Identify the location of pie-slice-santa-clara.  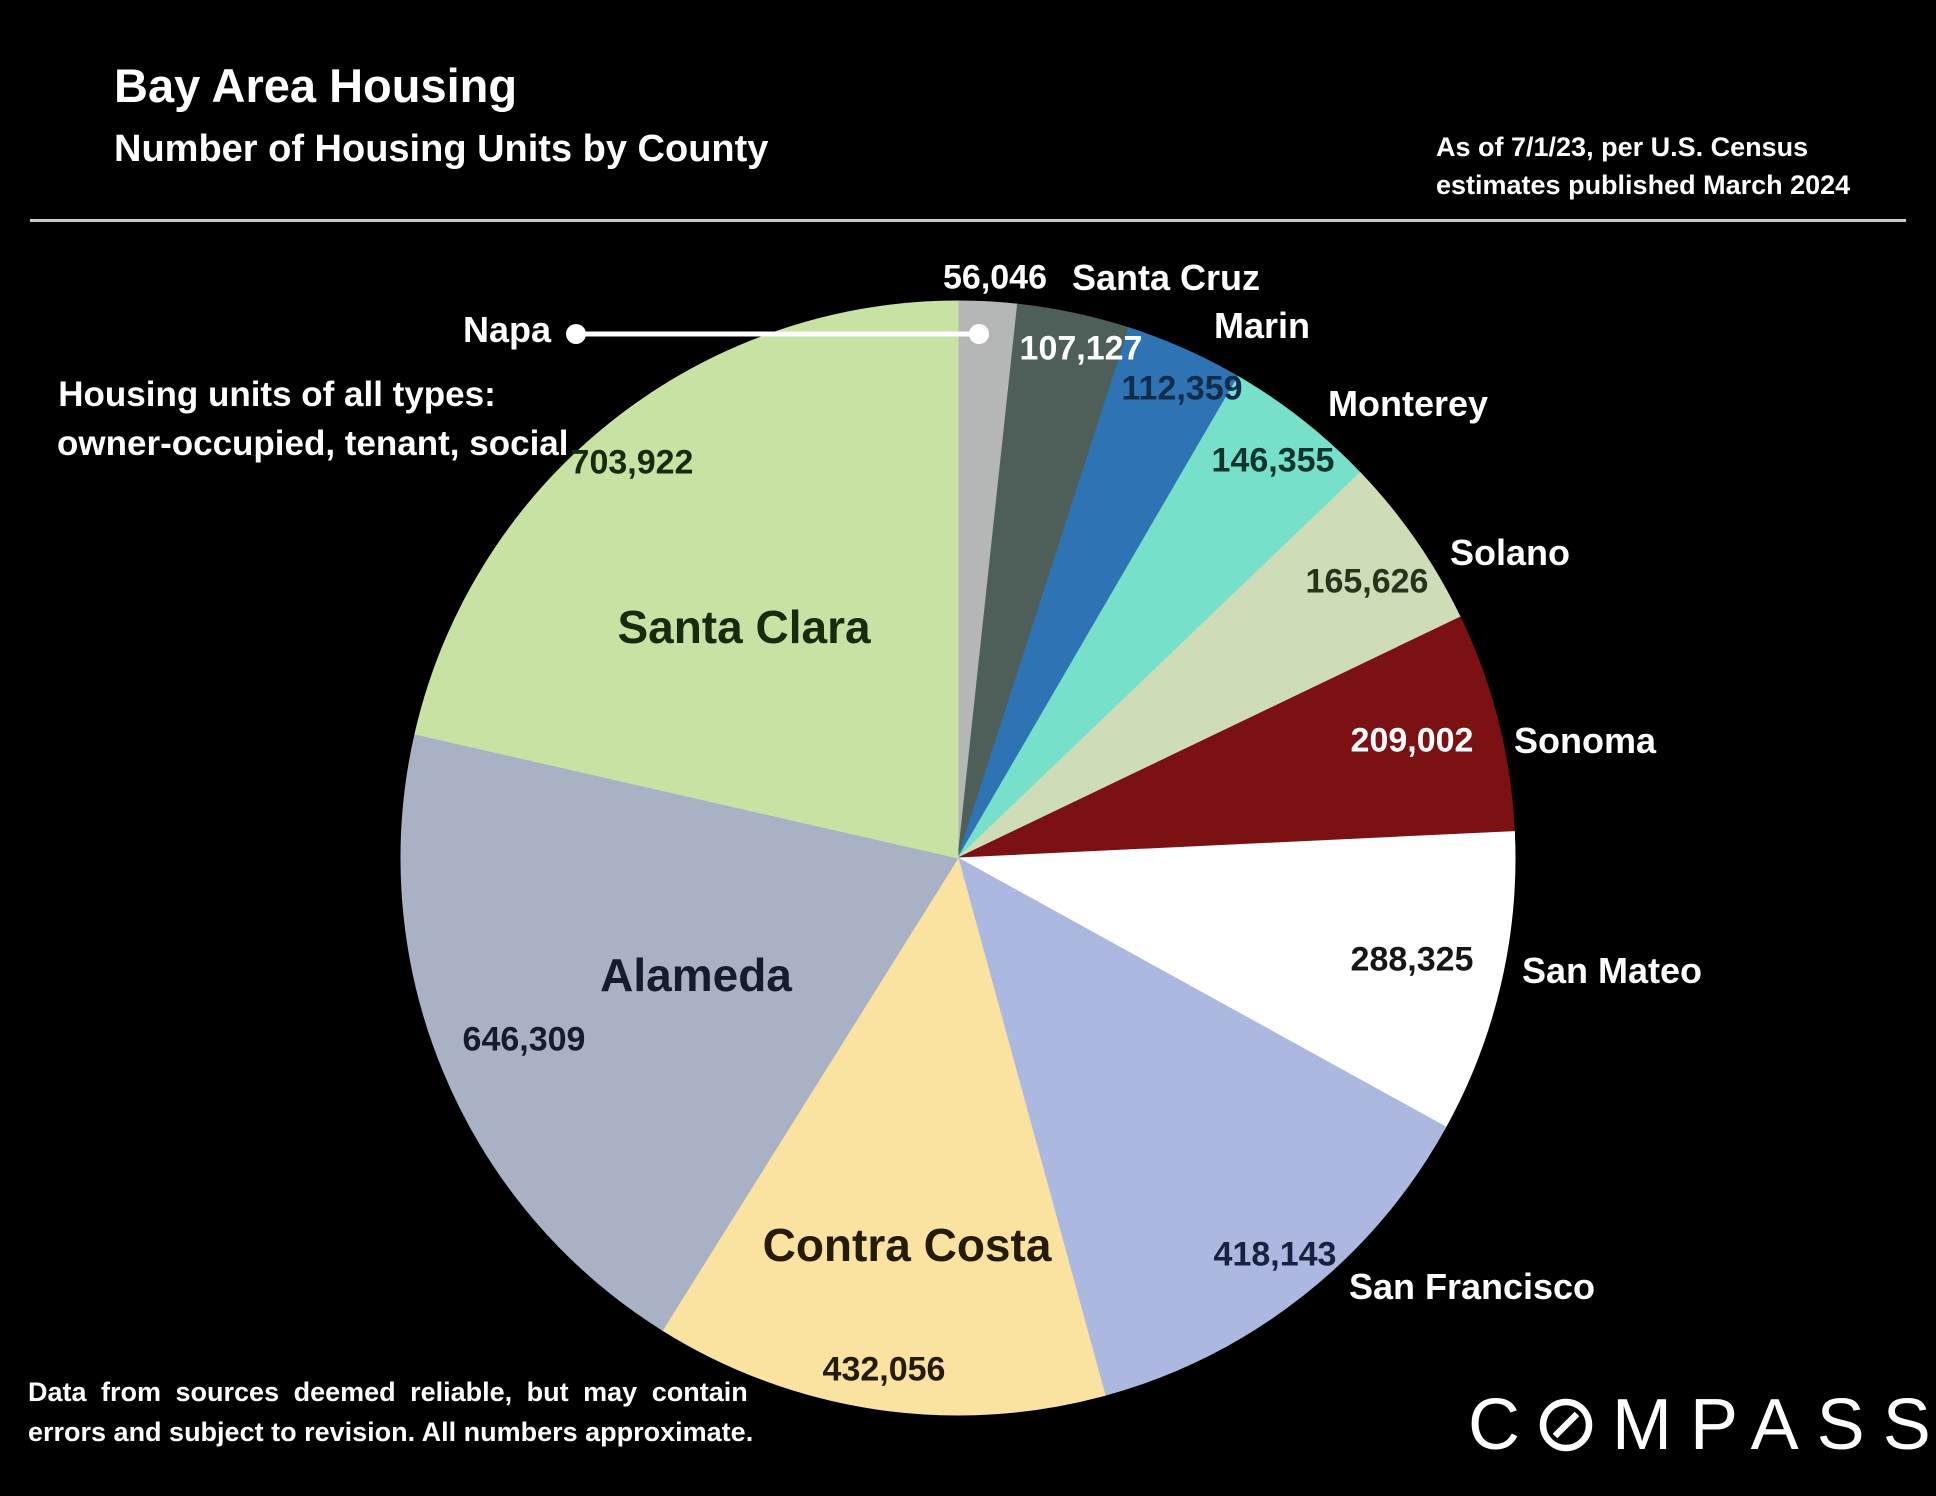
(686, 579).